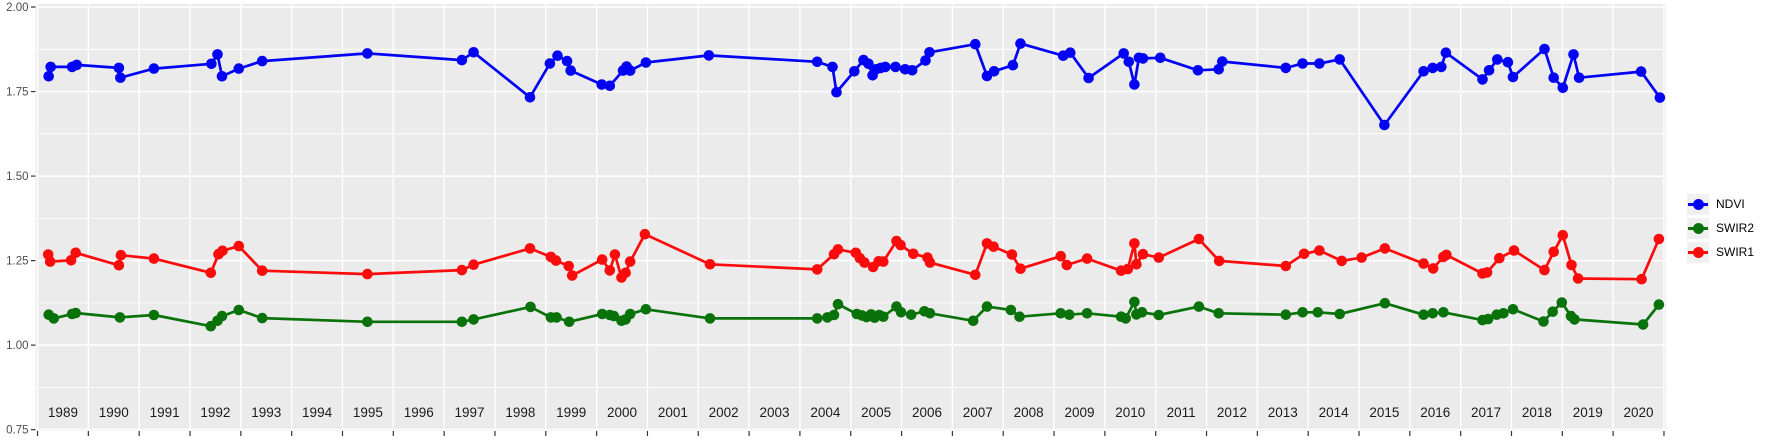 This screenshot has width=1773, height=442. What do you see at coordinates (1698, 228) in the screenshot?
I see `swir2-point-icon` at bounding box center [1698, 228].